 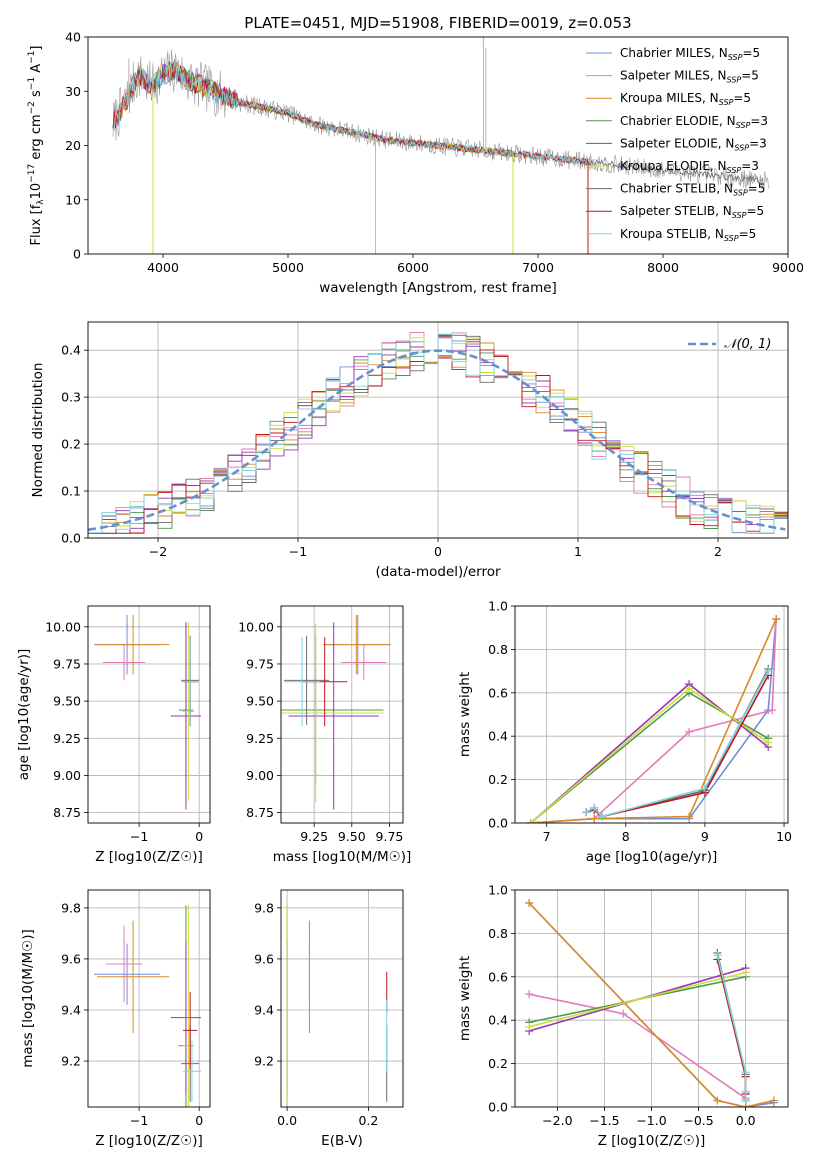 I want to click on x-tick-label: 1, so click(x=578, y=551).